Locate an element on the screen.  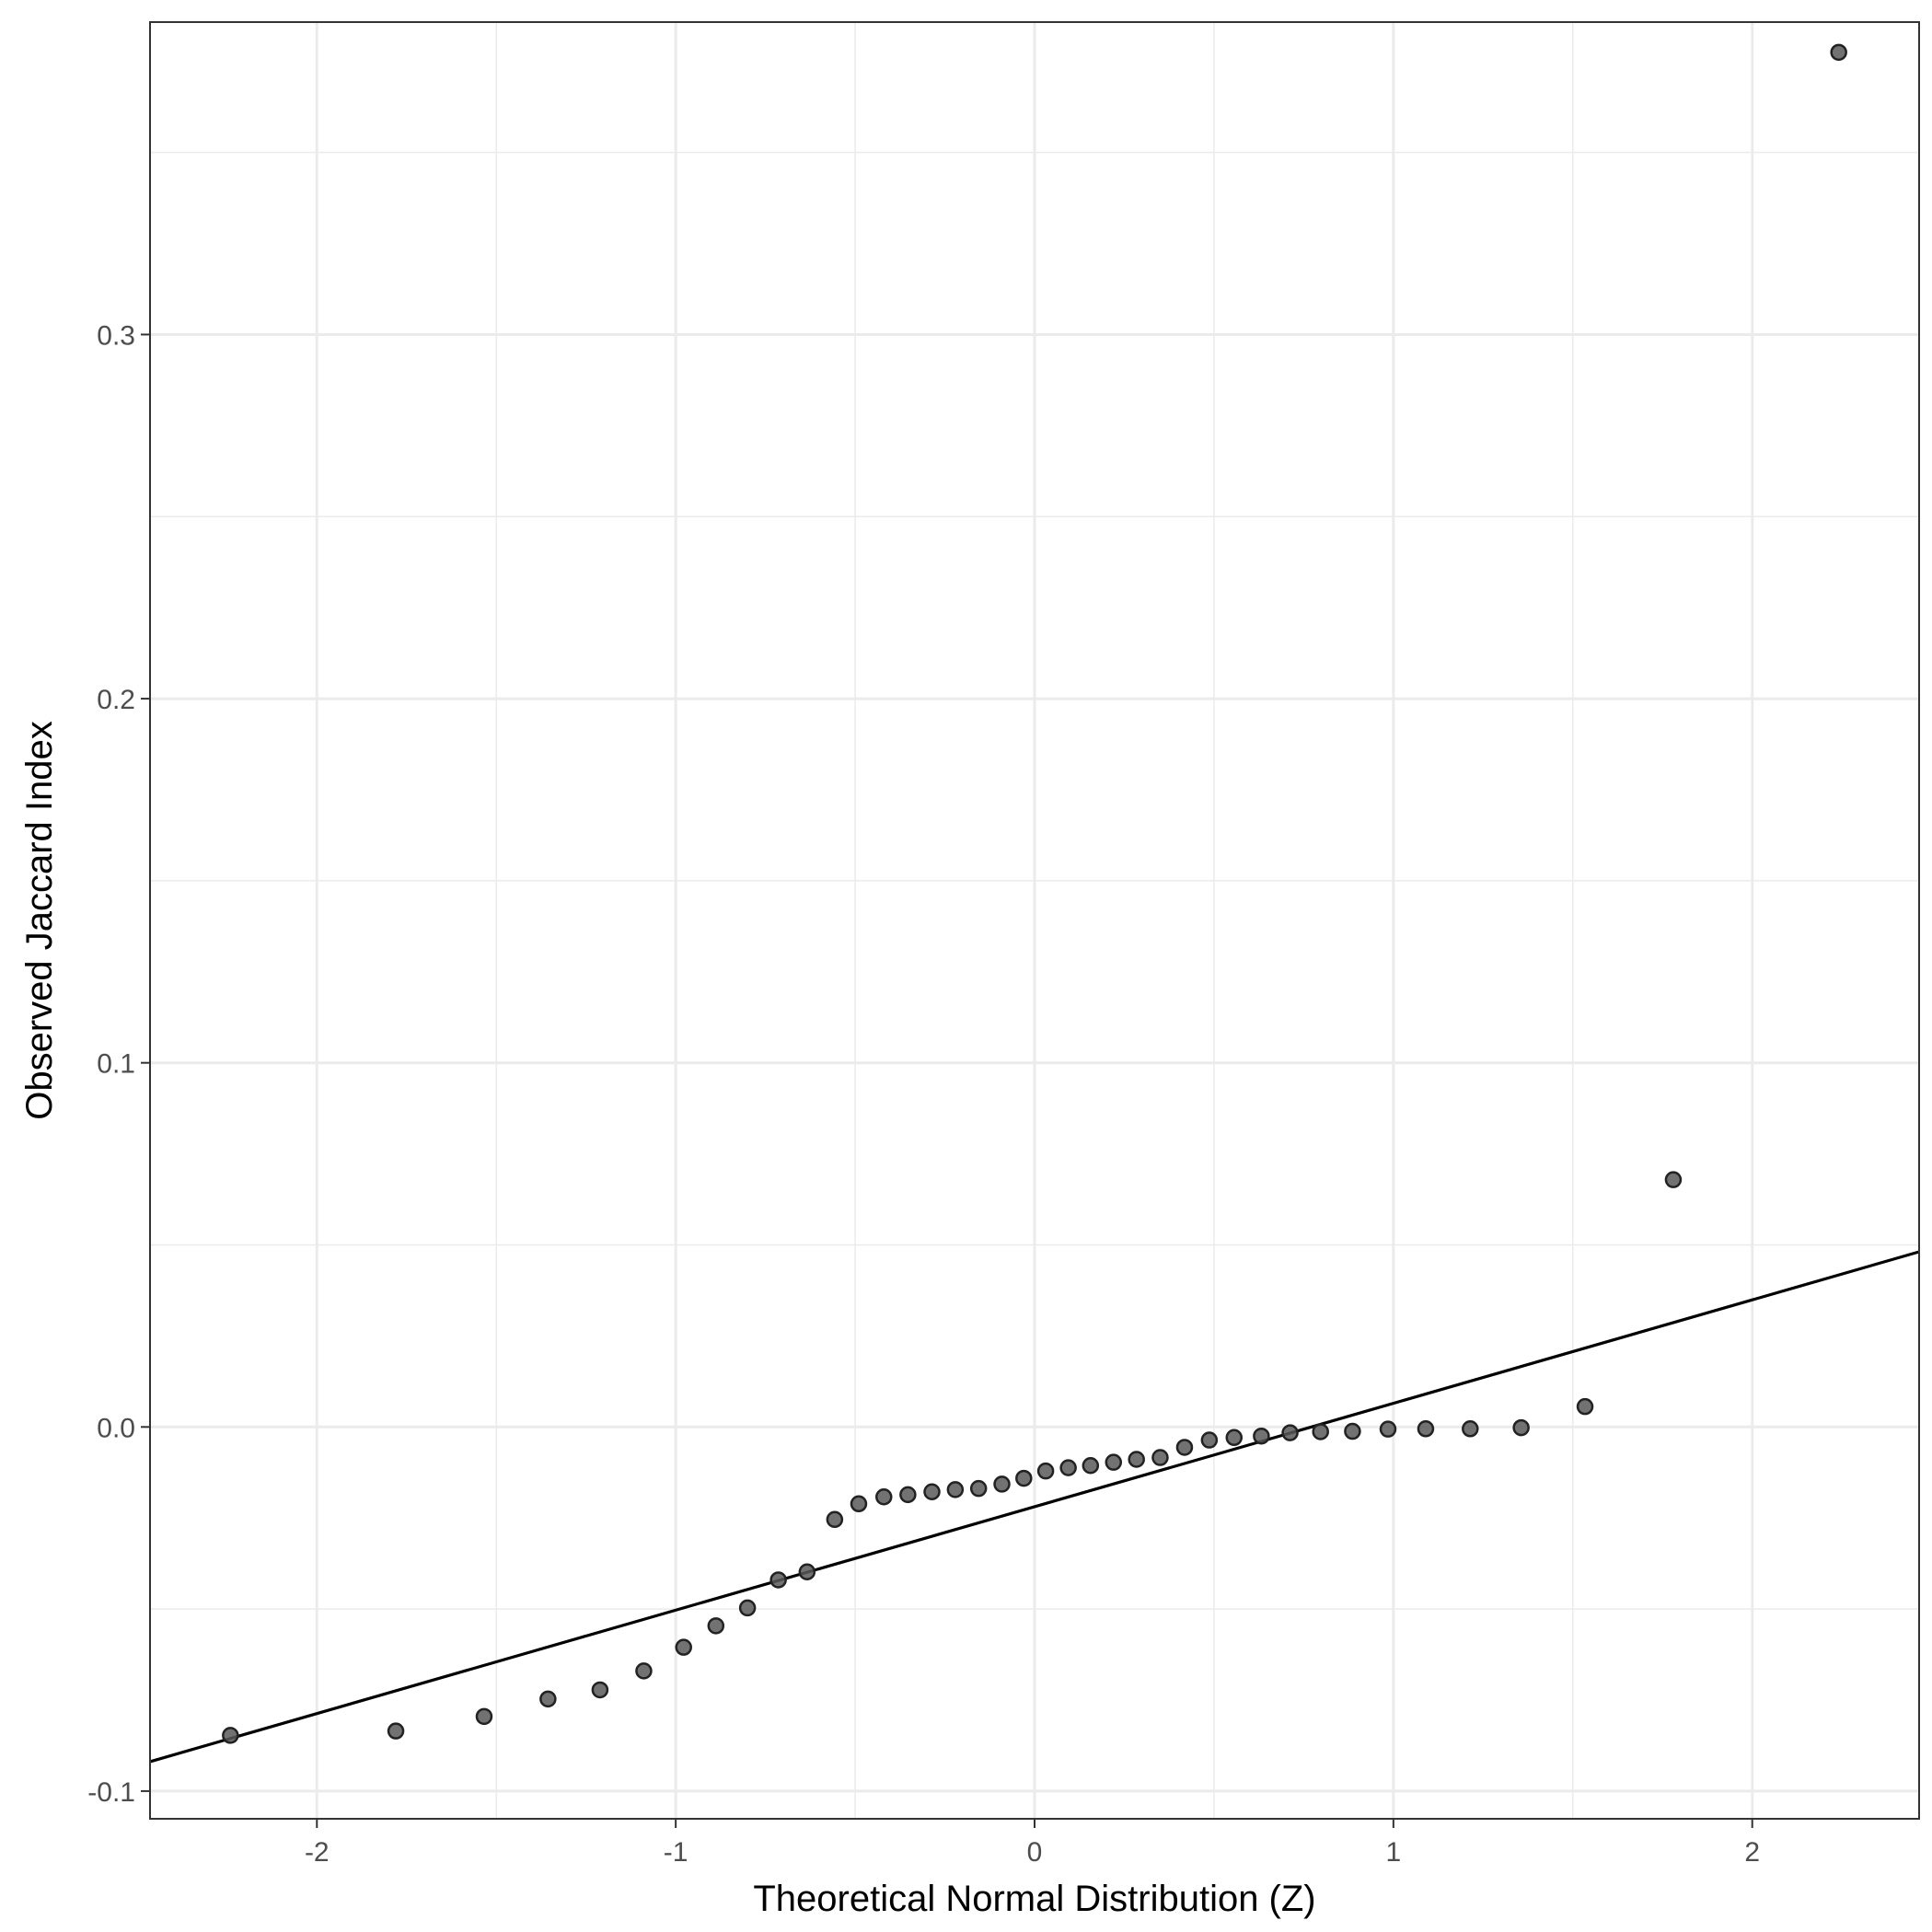
x-tick-label: 0 is located at coordinates (1035, 1853).